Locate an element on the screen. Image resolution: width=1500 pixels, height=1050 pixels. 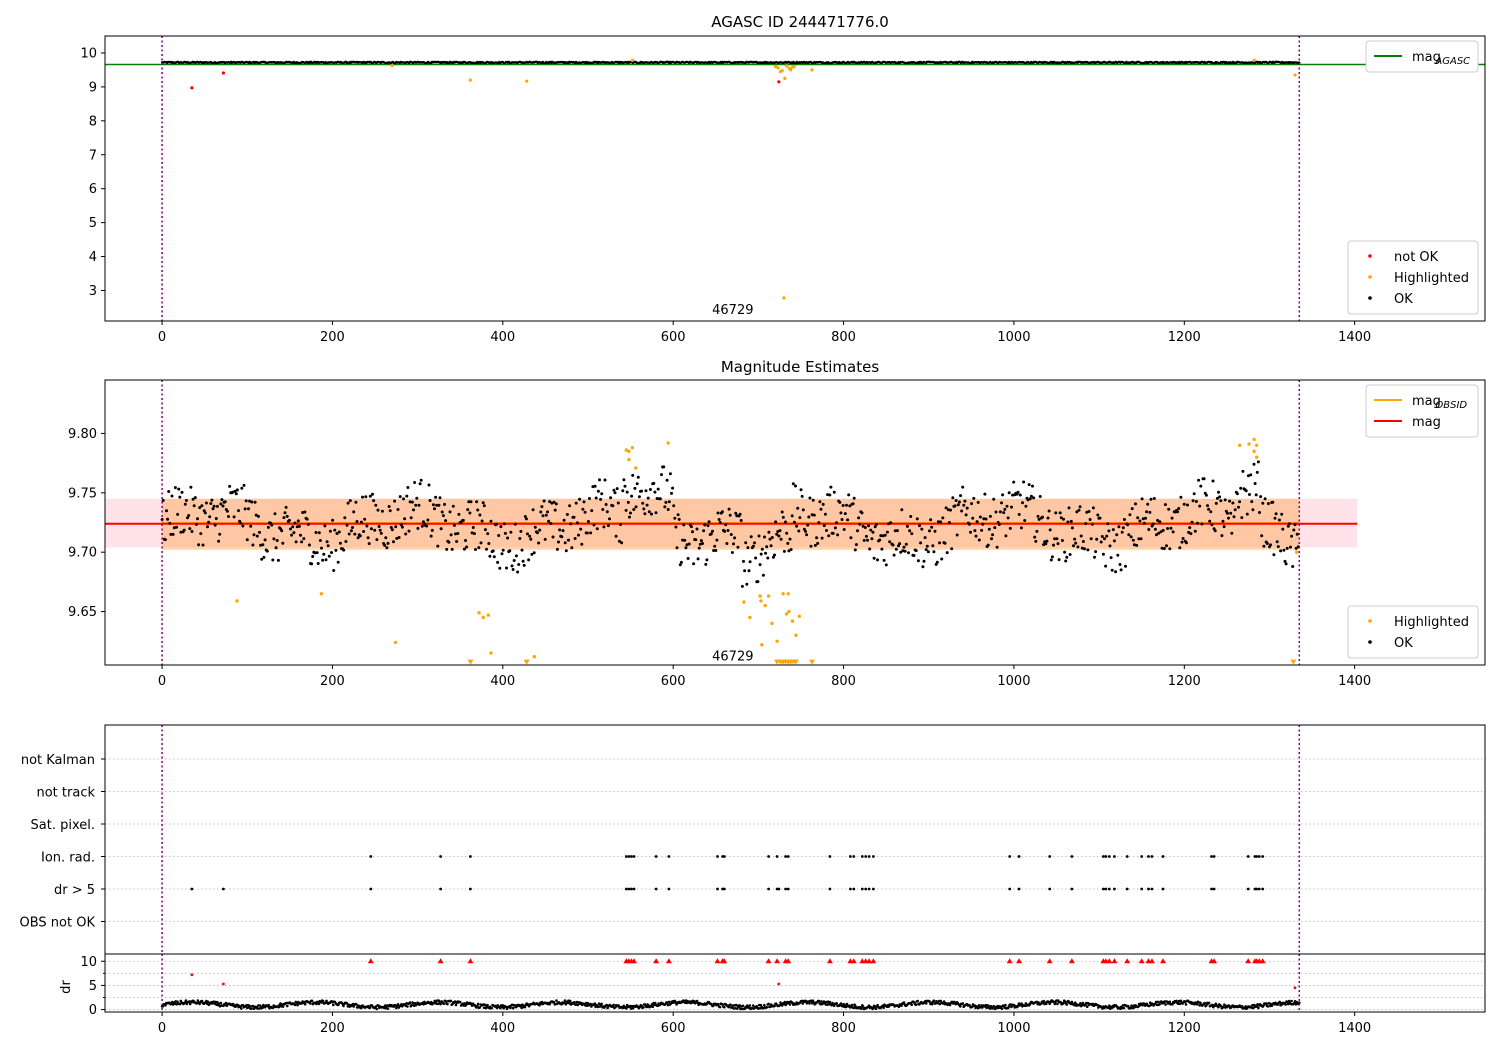
y-tick-label: 3 is located at coordinates (93, 291).